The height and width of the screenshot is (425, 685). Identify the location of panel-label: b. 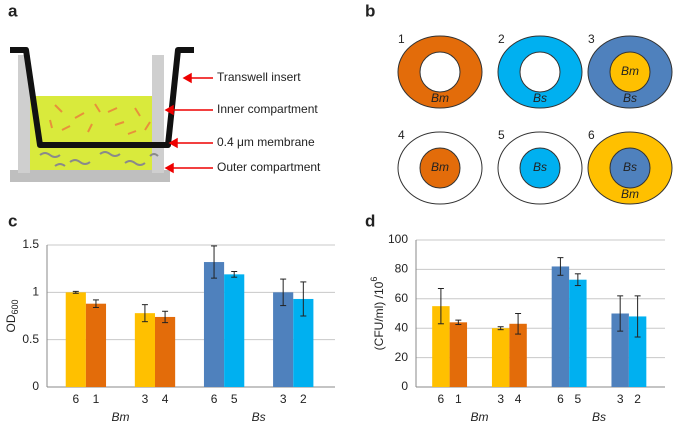
(370, 10).